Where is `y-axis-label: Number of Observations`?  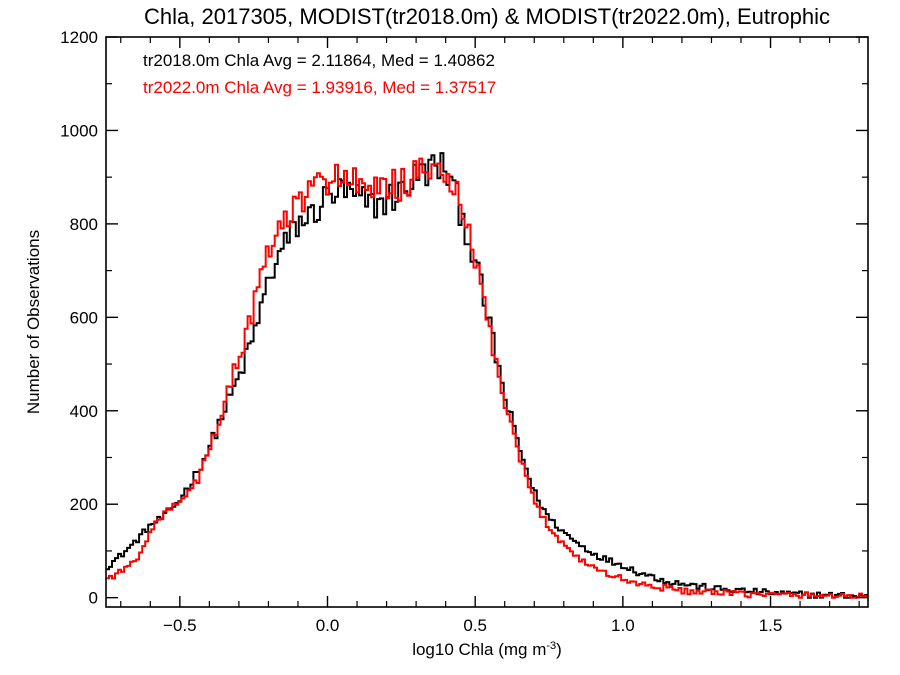 y-axis-label: Number of Observations is located at coordinates (33, 322).